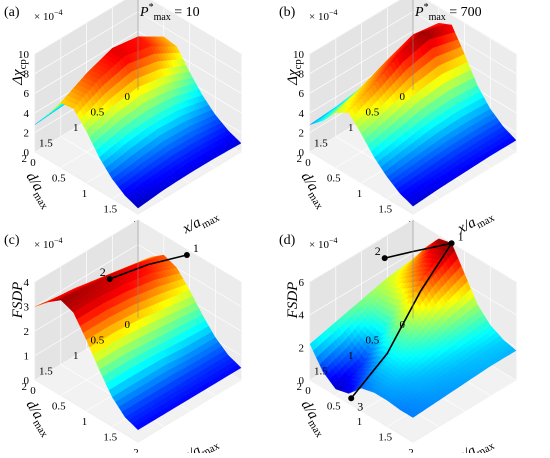  What do you see at coordinates (360, 406) in the screenshot?
I see `marker-label: 3` at bounding box center [360, 406].